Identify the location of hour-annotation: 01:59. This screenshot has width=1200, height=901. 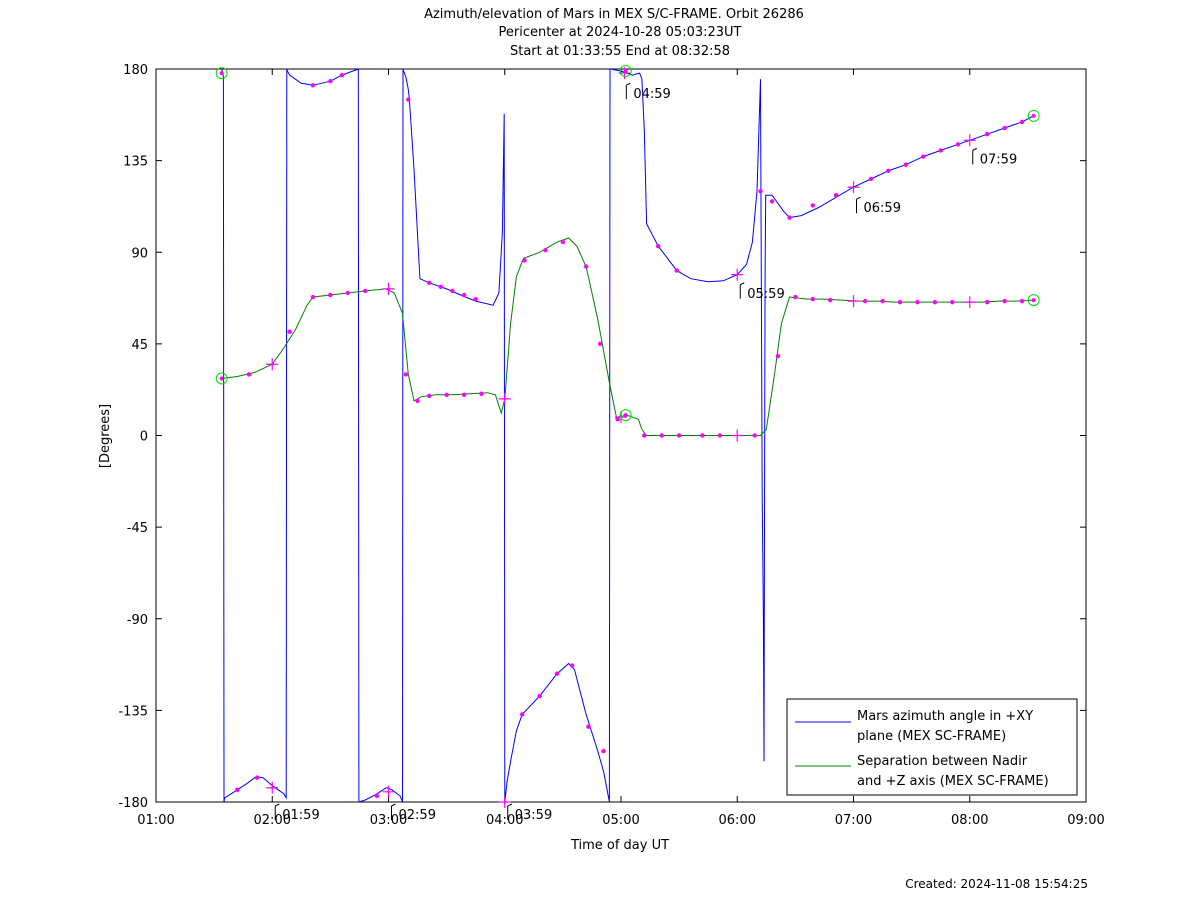
(297, 813).